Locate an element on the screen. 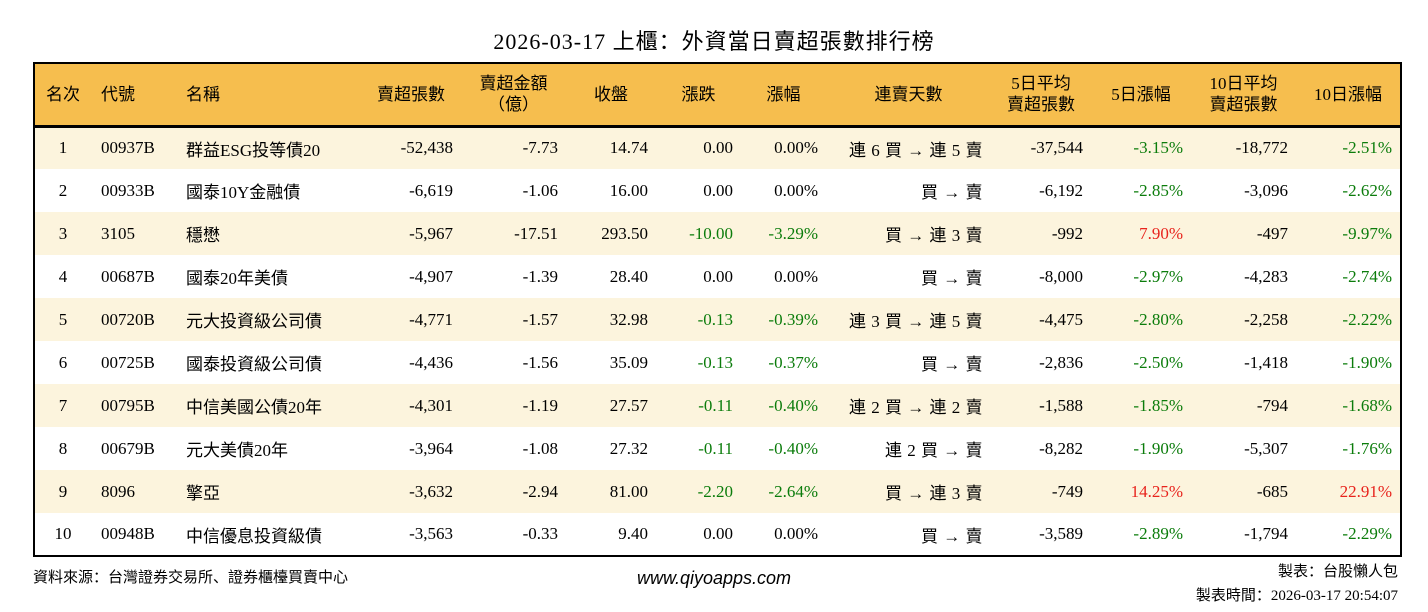  cell-avg10-volume: -794 is located at coordinates (1272, 405).